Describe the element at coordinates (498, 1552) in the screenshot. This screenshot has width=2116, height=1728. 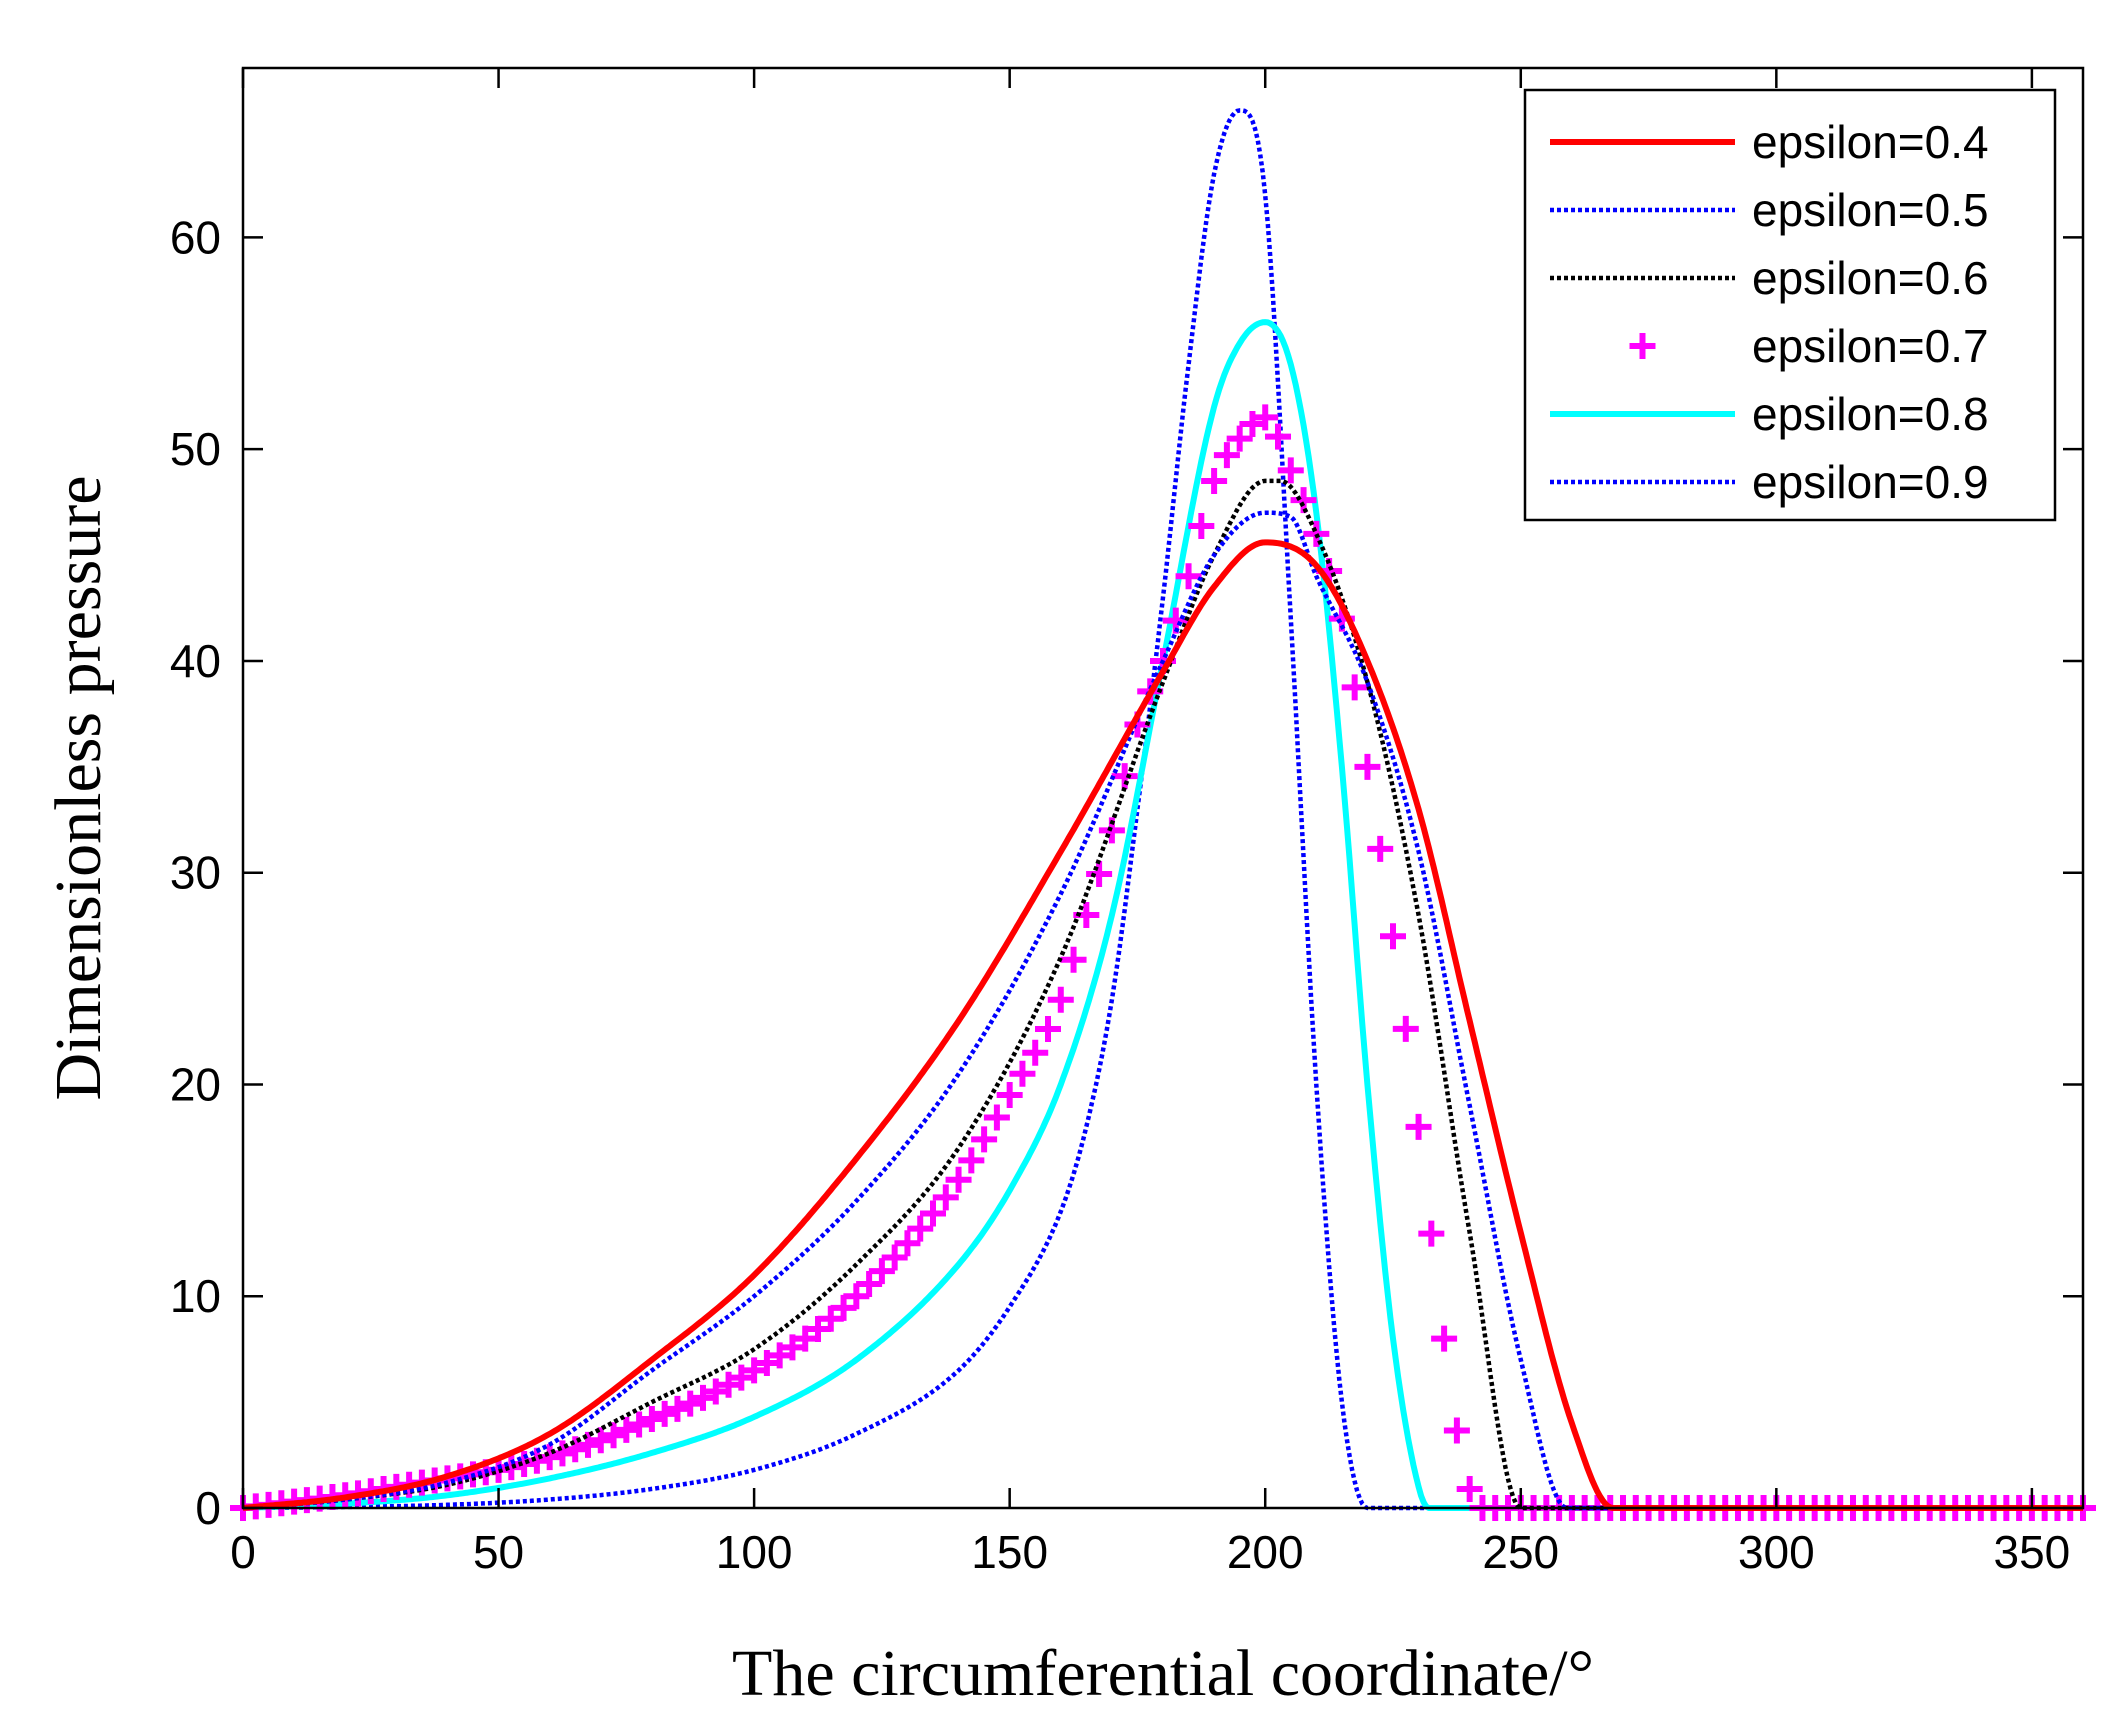
I see `x-tick-label: 50` at that location.